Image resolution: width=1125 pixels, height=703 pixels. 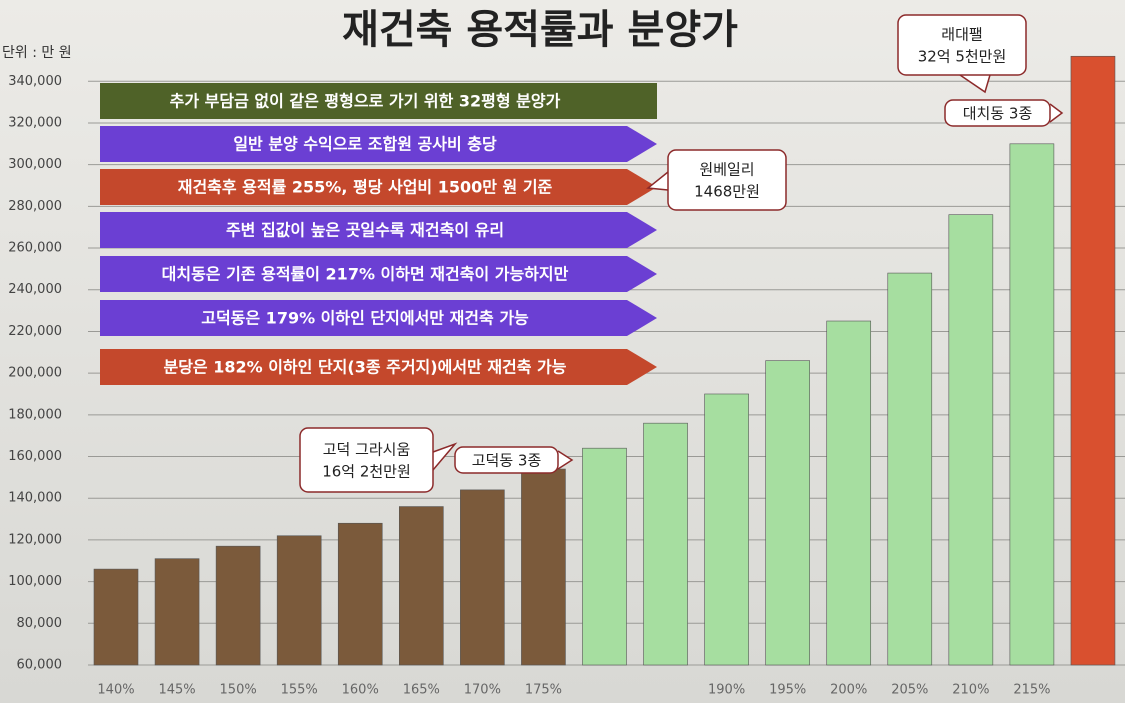 What do you see at coordinates (727, 192) in the screenshot?
I see `callout-text: 1468만원` at bounding box center [727, 192].